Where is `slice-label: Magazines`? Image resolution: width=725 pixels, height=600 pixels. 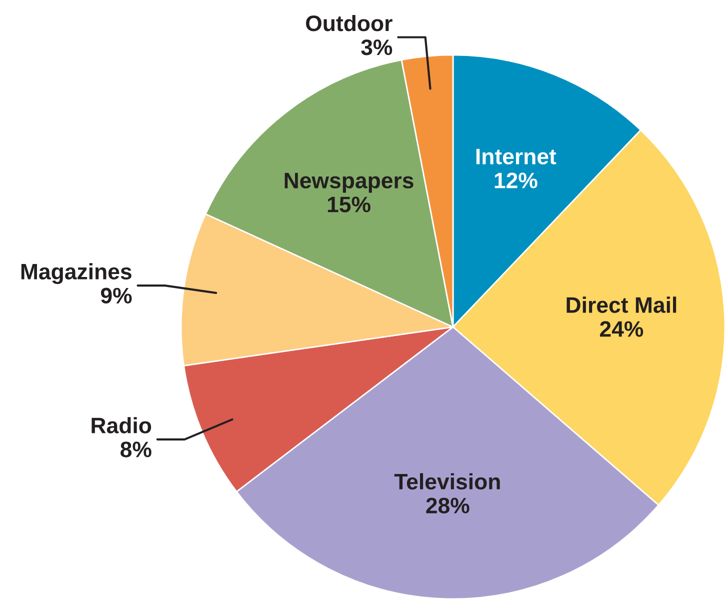
slice-label: Magazines is located at coordinates (76, 273).